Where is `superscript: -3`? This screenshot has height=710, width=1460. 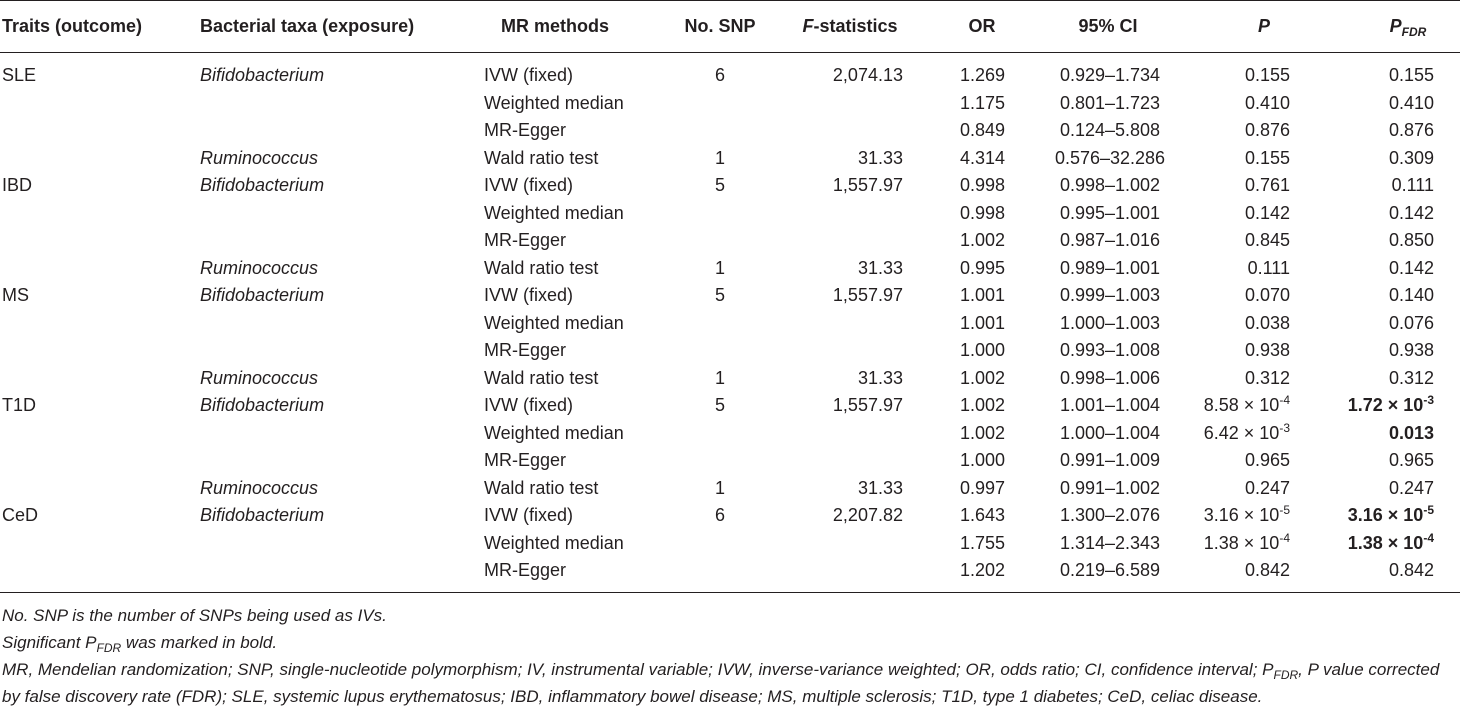 superscript: -3 is located at coordinates (1428, 400).